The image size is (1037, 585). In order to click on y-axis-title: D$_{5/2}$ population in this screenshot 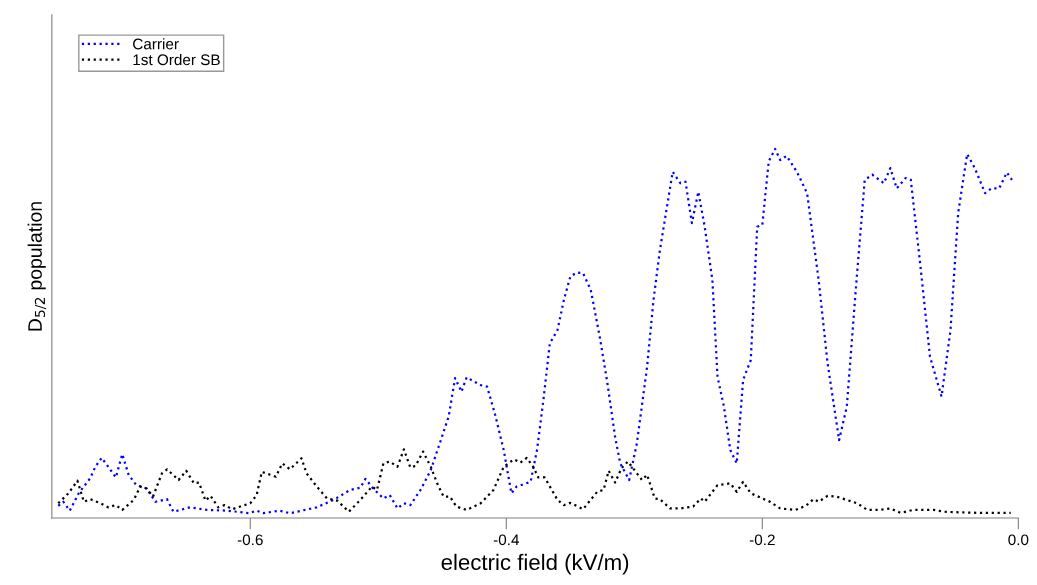, I will do `click(37, 266)`.